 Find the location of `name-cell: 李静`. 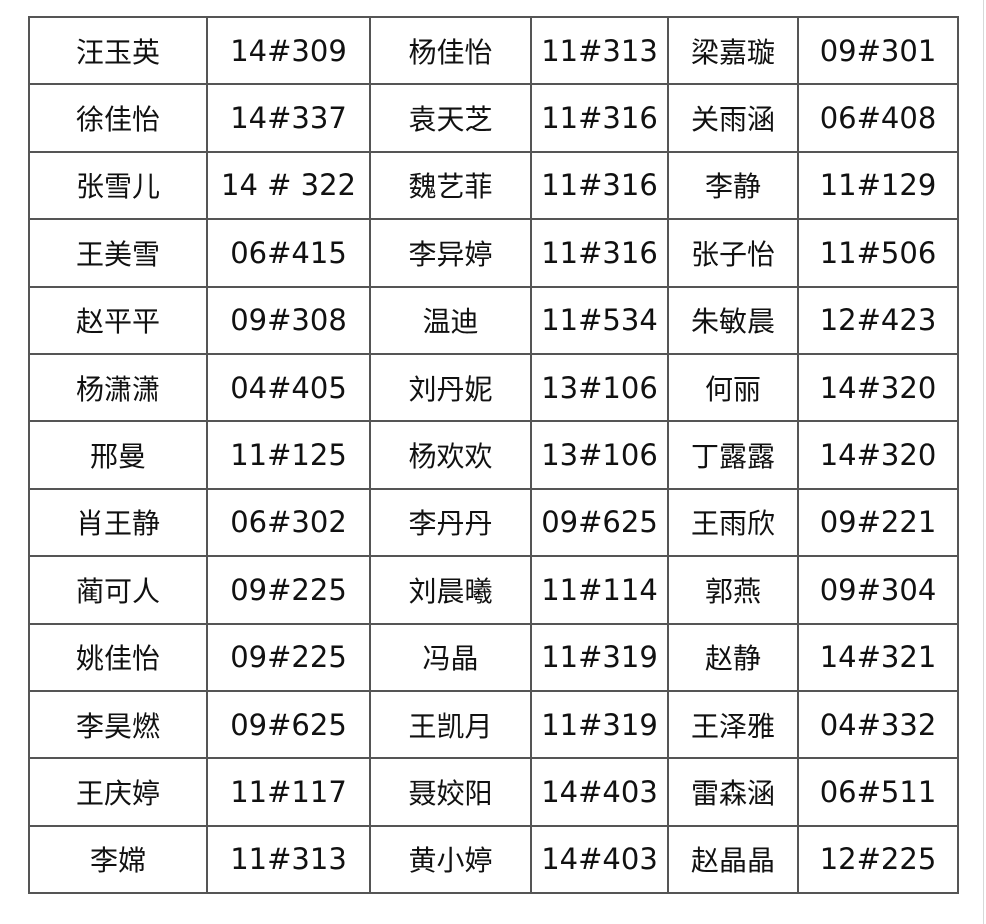

name-cell: 李静 is located at coordinates (733, 185).